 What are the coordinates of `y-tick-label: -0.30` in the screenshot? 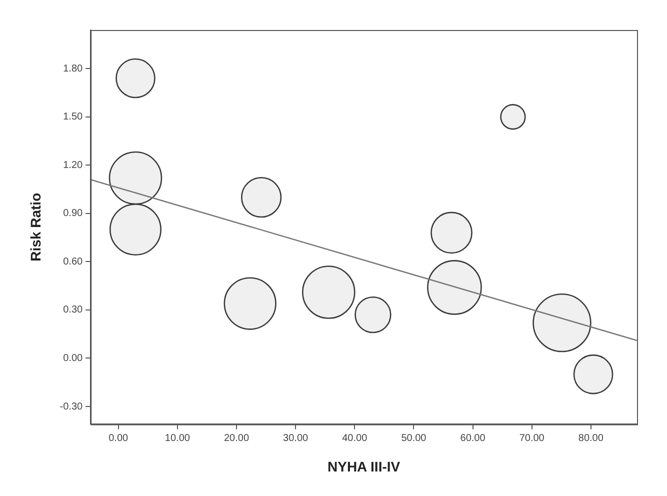 It's located at (72, 406).